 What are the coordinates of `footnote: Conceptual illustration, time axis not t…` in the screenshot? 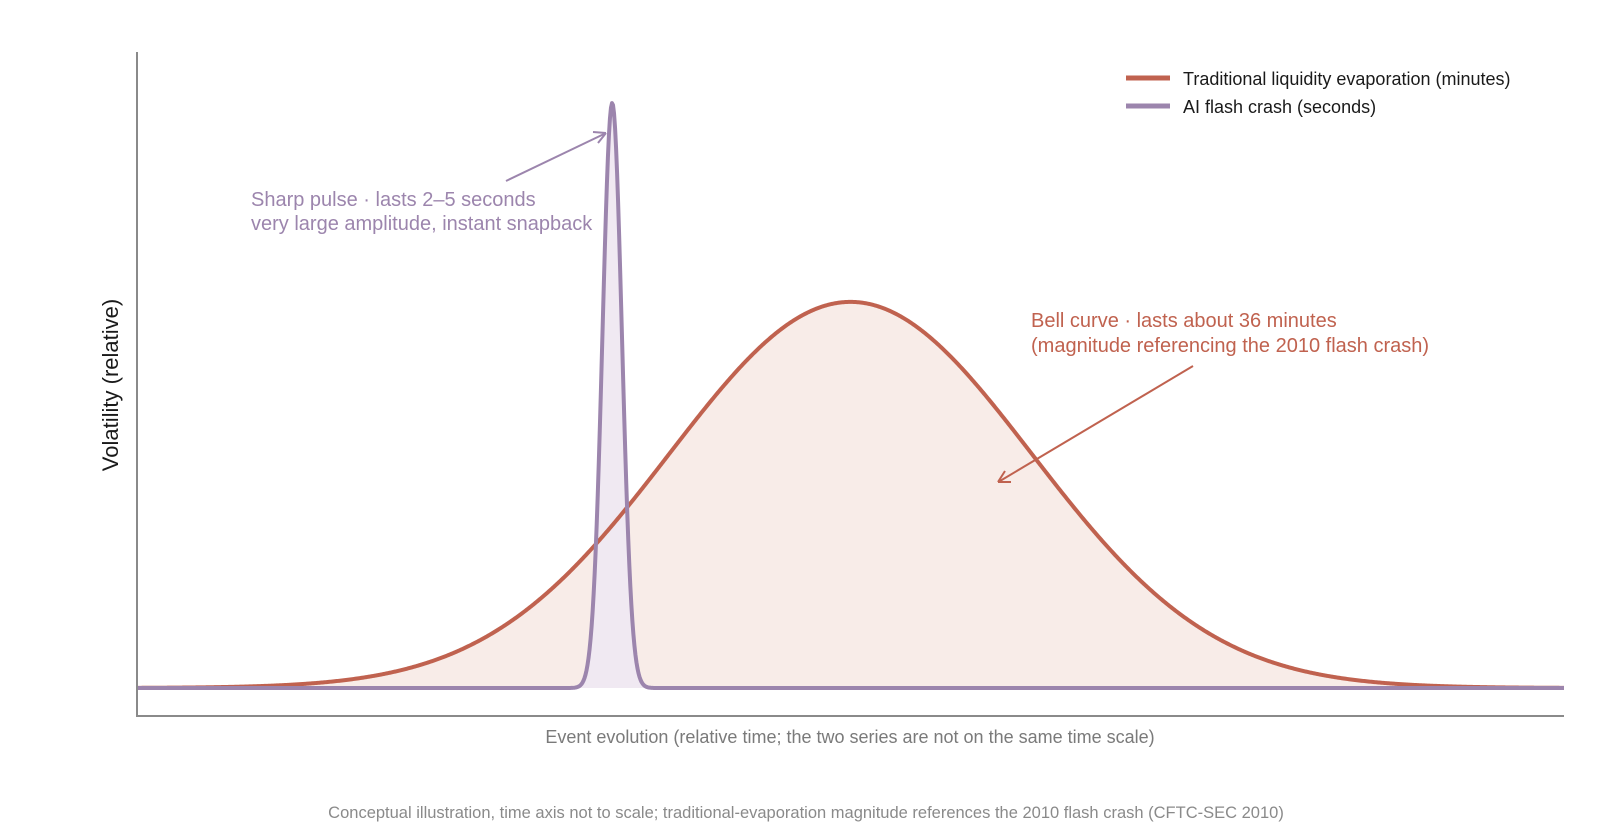 It's located at (806, 813).